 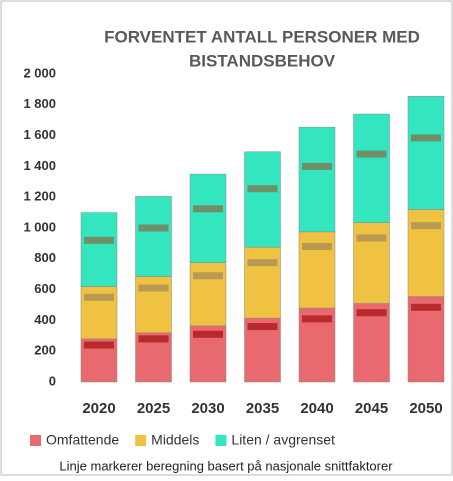 What do you see at coordinates (45, 319) in the screenshot?
I see `y-tick-label: 400` at bounding box center [45, 319].